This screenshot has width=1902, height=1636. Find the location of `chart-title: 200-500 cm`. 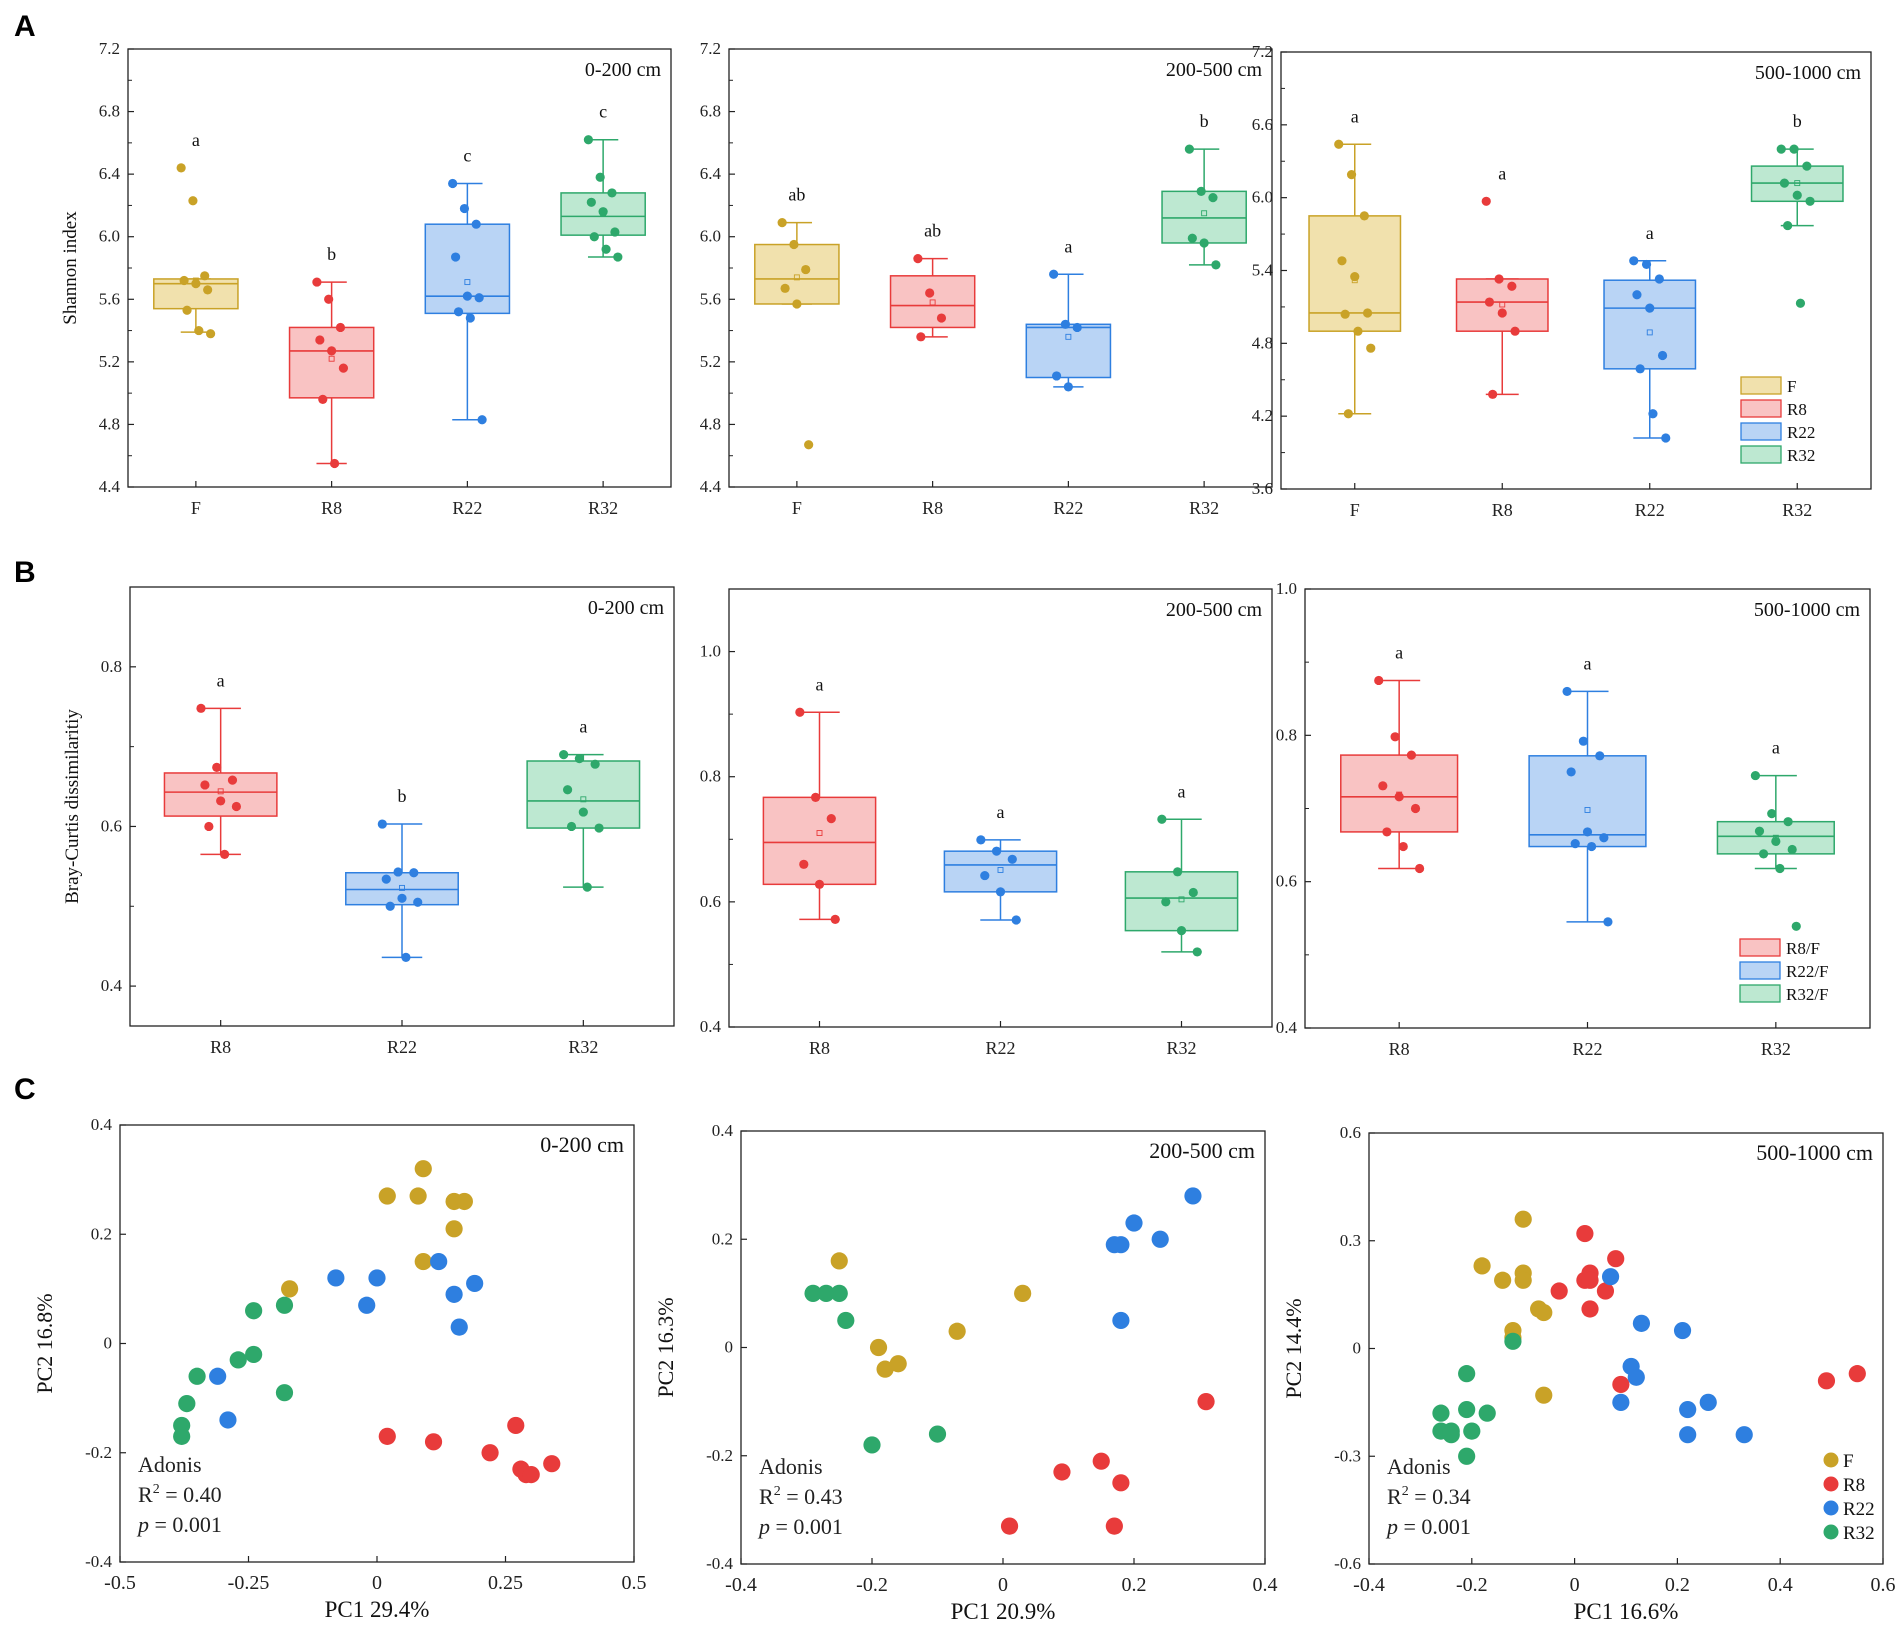

chart-title: 200-500 cm is located at coordinates (1202, 1150).